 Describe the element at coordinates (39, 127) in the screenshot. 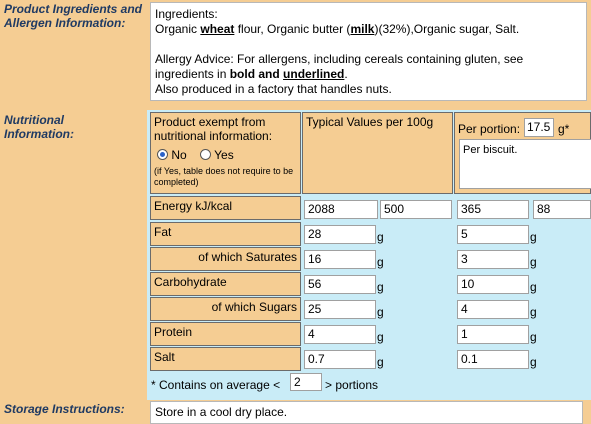

I see `nutritional-section-label: Nutritional Information:` at that location.